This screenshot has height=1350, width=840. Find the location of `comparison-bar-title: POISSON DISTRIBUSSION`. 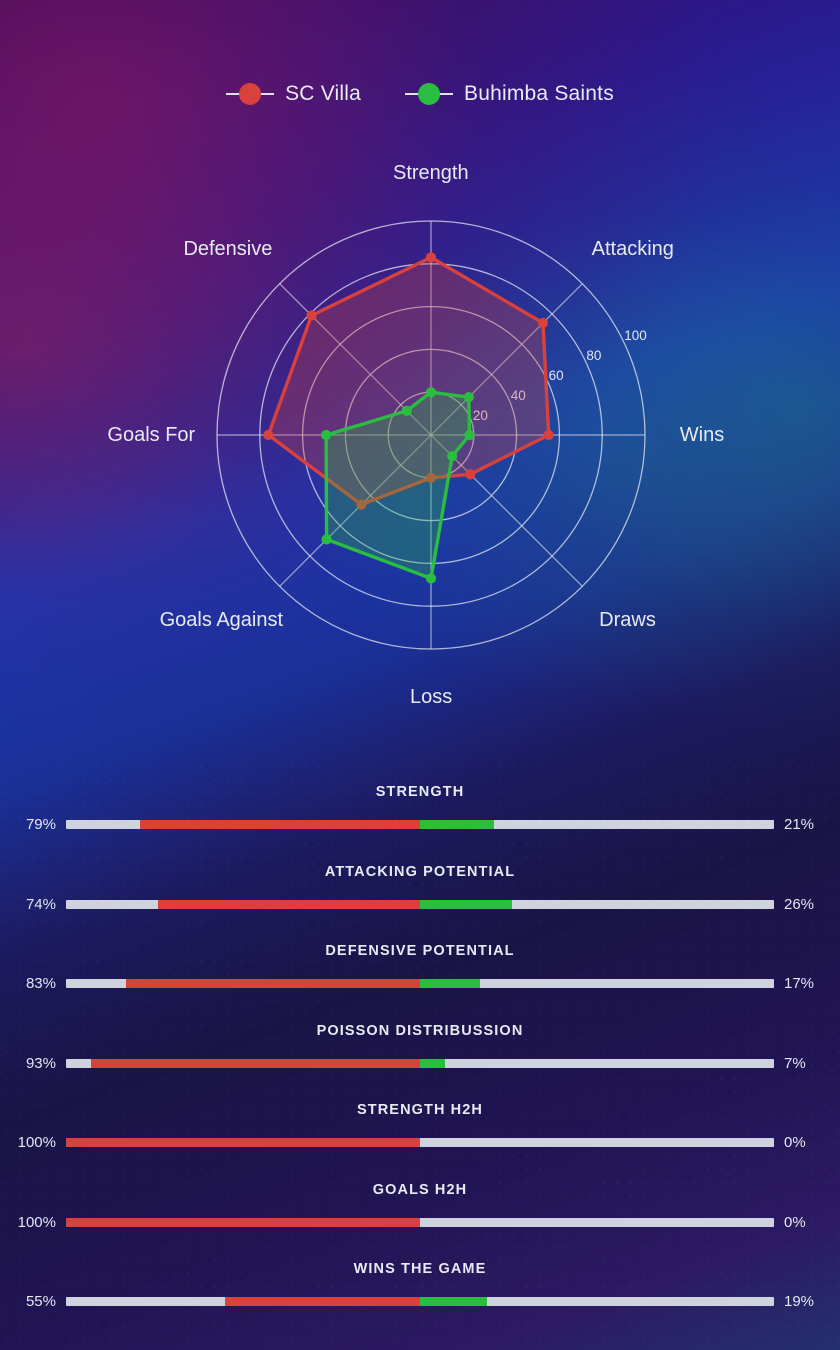

comparison-bar-title: POISSON DISTRIBUSSION is located at coordinates (420, 1030).